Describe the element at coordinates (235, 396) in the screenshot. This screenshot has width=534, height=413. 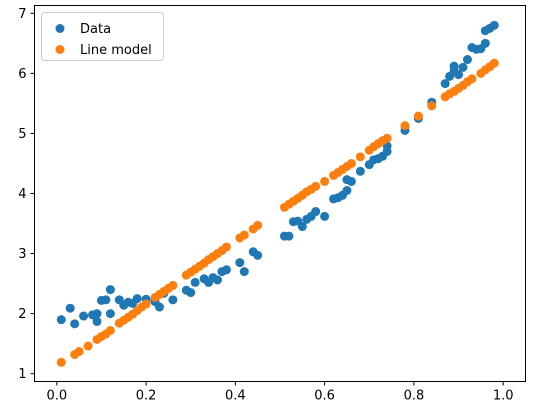
I see `x-tick-label: 0.4` at that location.